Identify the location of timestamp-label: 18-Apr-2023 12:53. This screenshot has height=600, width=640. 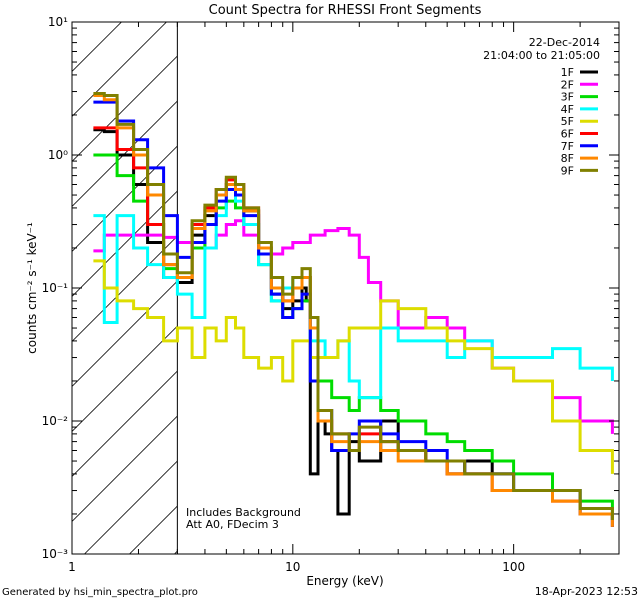
(586, 591).